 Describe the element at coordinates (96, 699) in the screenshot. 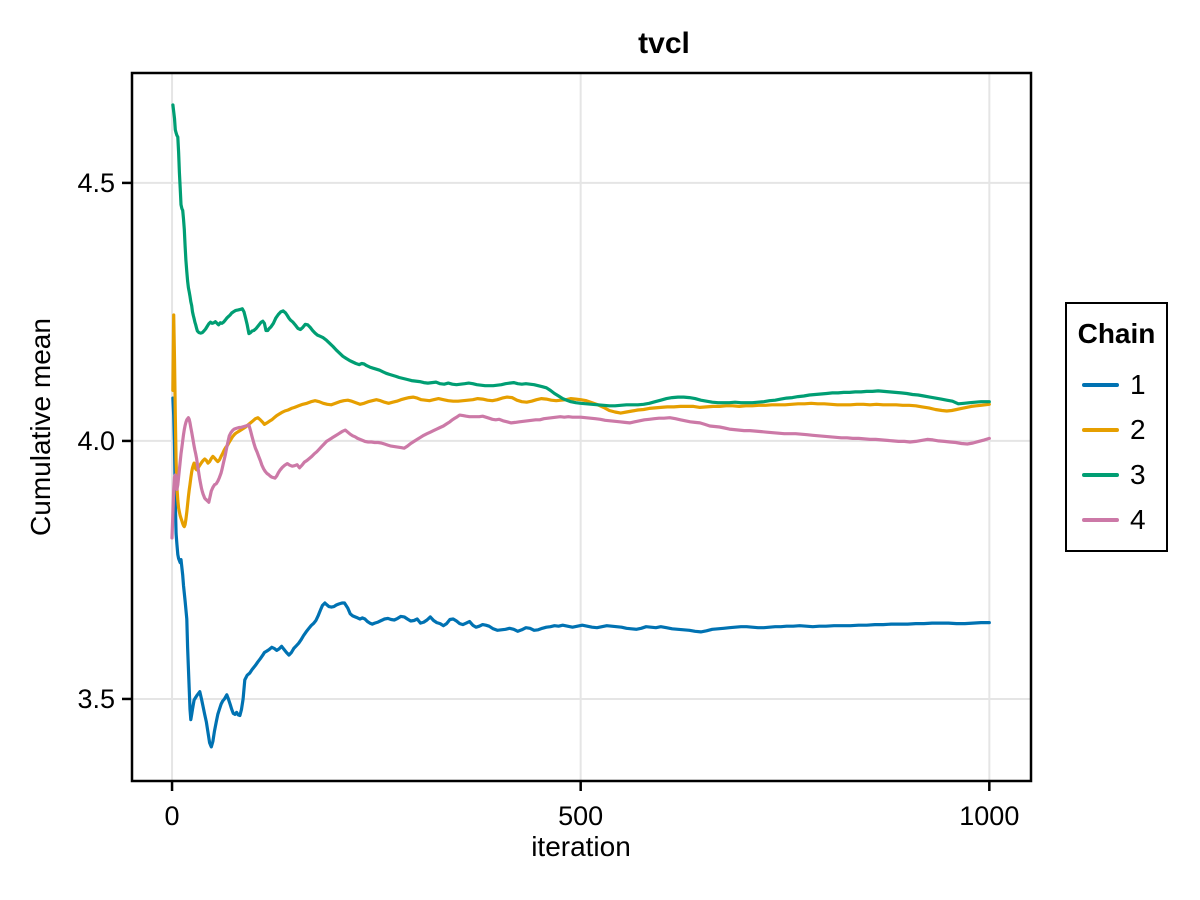

I see `y-tick-label: 3.5` at that location.